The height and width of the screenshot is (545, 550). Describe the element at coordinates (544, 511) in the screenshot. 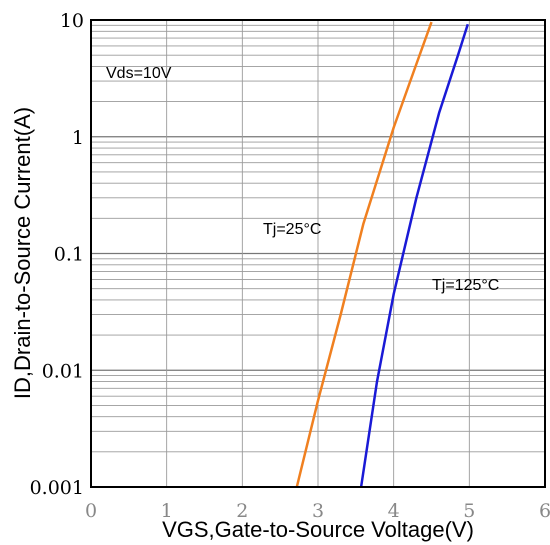

I see `x-tick-label: 6` at that location.